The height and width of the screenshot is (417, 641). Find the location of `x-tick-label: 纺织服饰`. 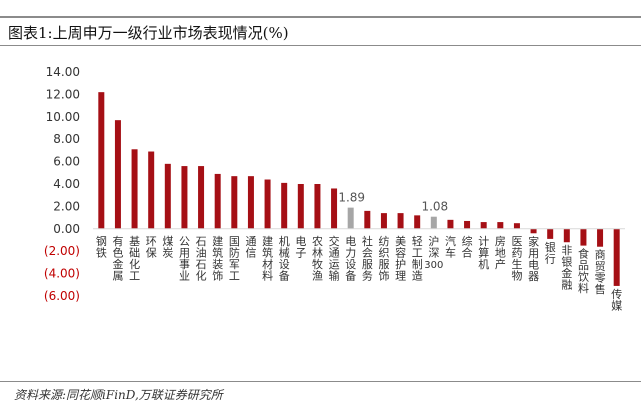

x-tick-label: 纺织服饰 is located at coordinates (383, 258).